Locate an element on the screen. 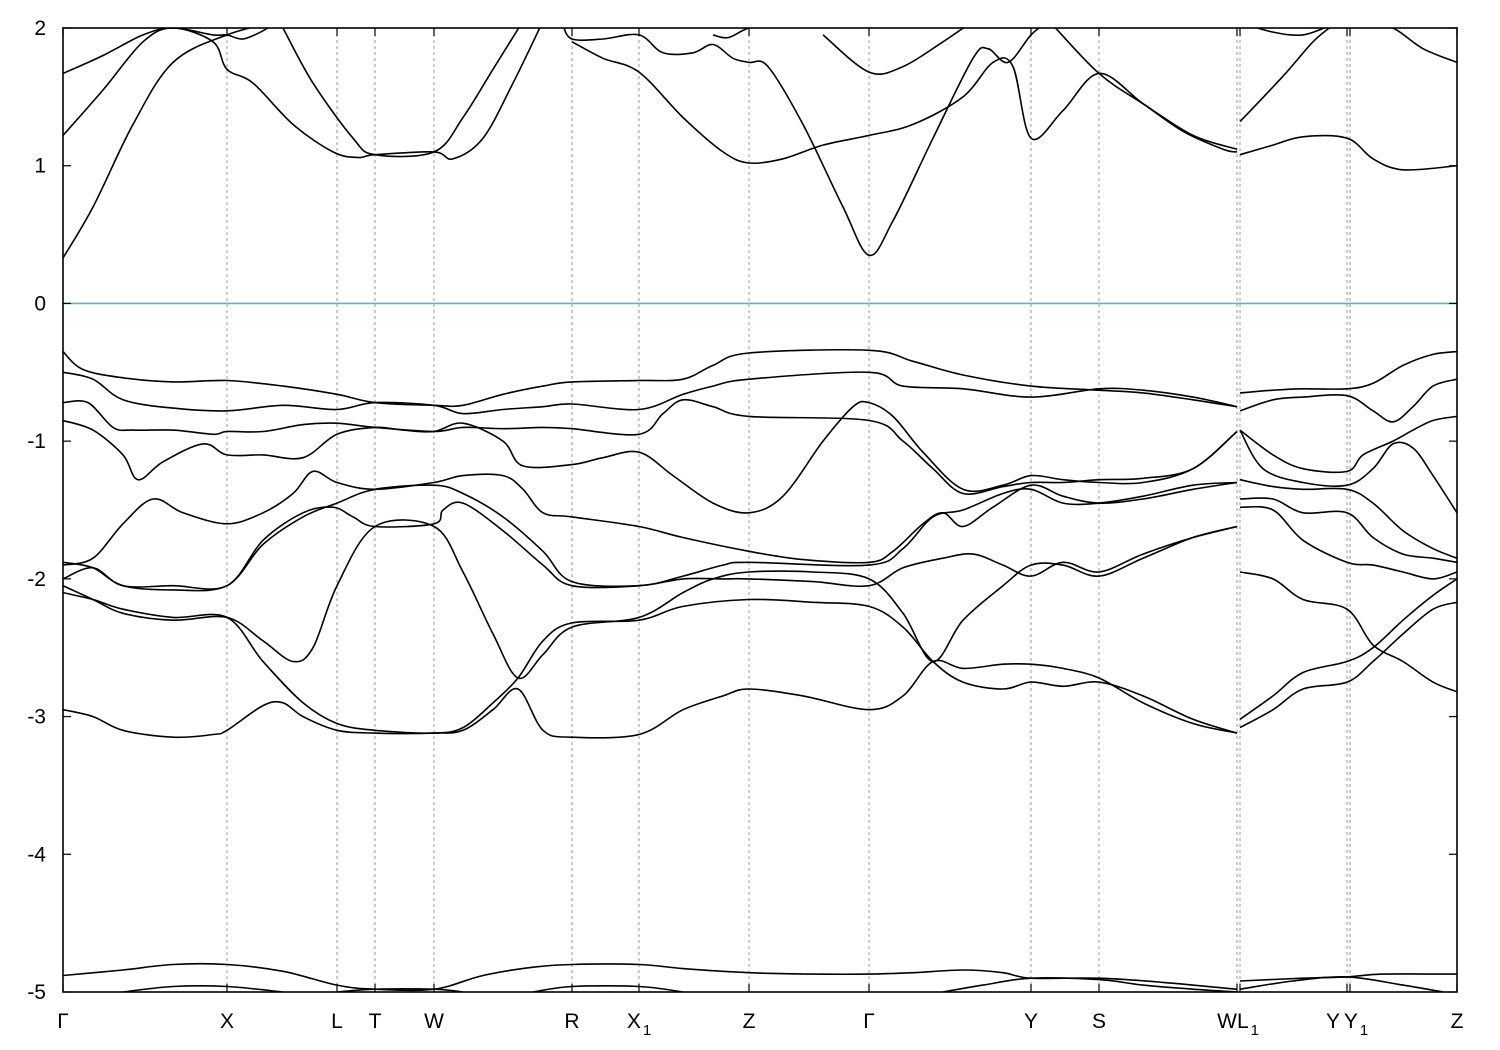 The height and width of the screenshot is (1050, 1500). x-tick-label: X is located at coordinates (227, 1021).